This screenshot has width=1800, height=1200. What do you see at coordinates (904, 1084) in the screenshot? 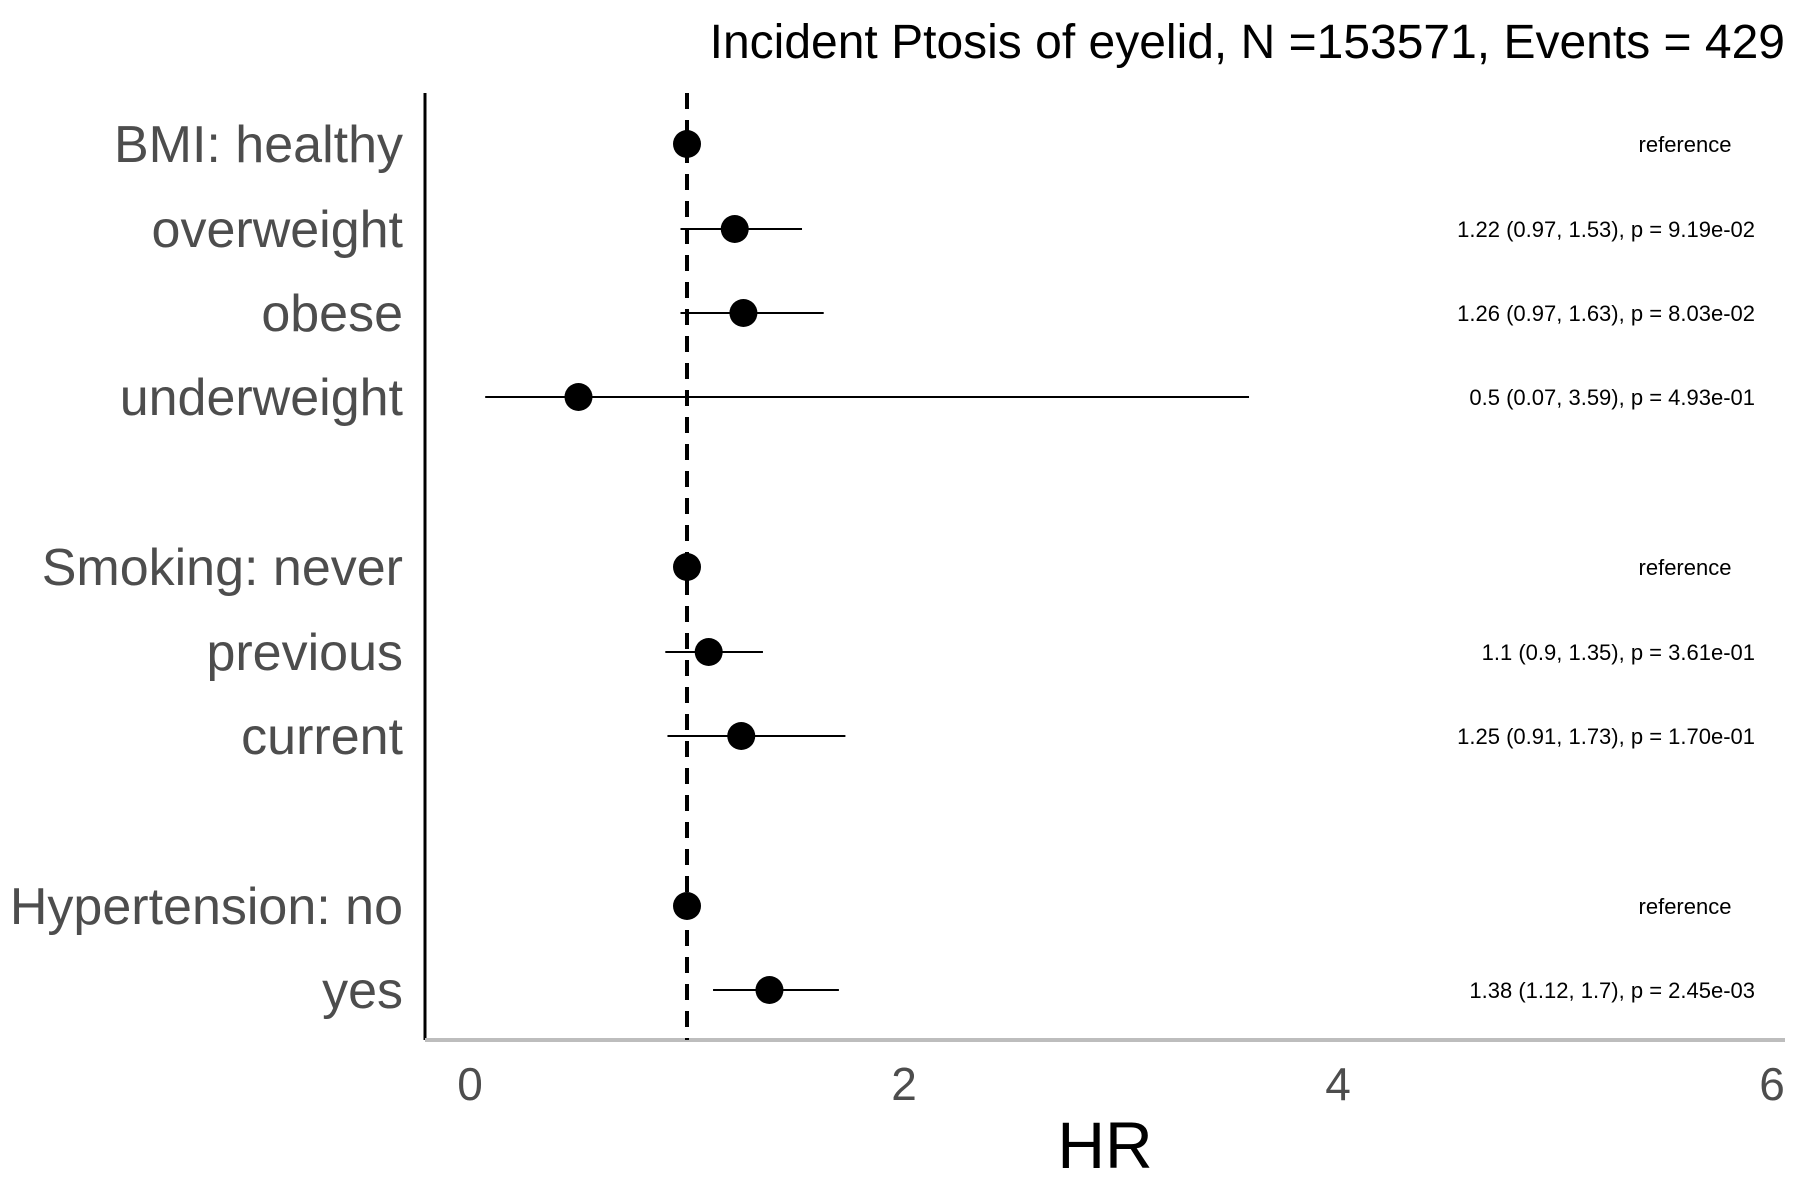
I see `x-tick-label: 2` at bounding box center [904, 1084].